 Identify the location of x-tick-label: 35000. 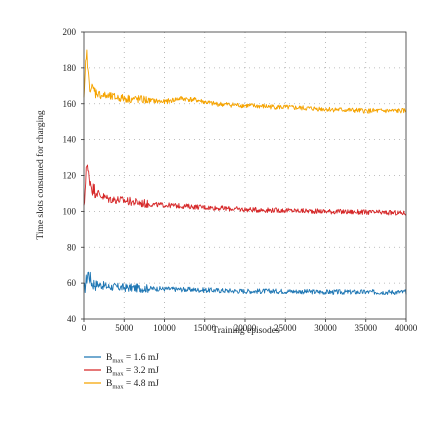
(366, 328).